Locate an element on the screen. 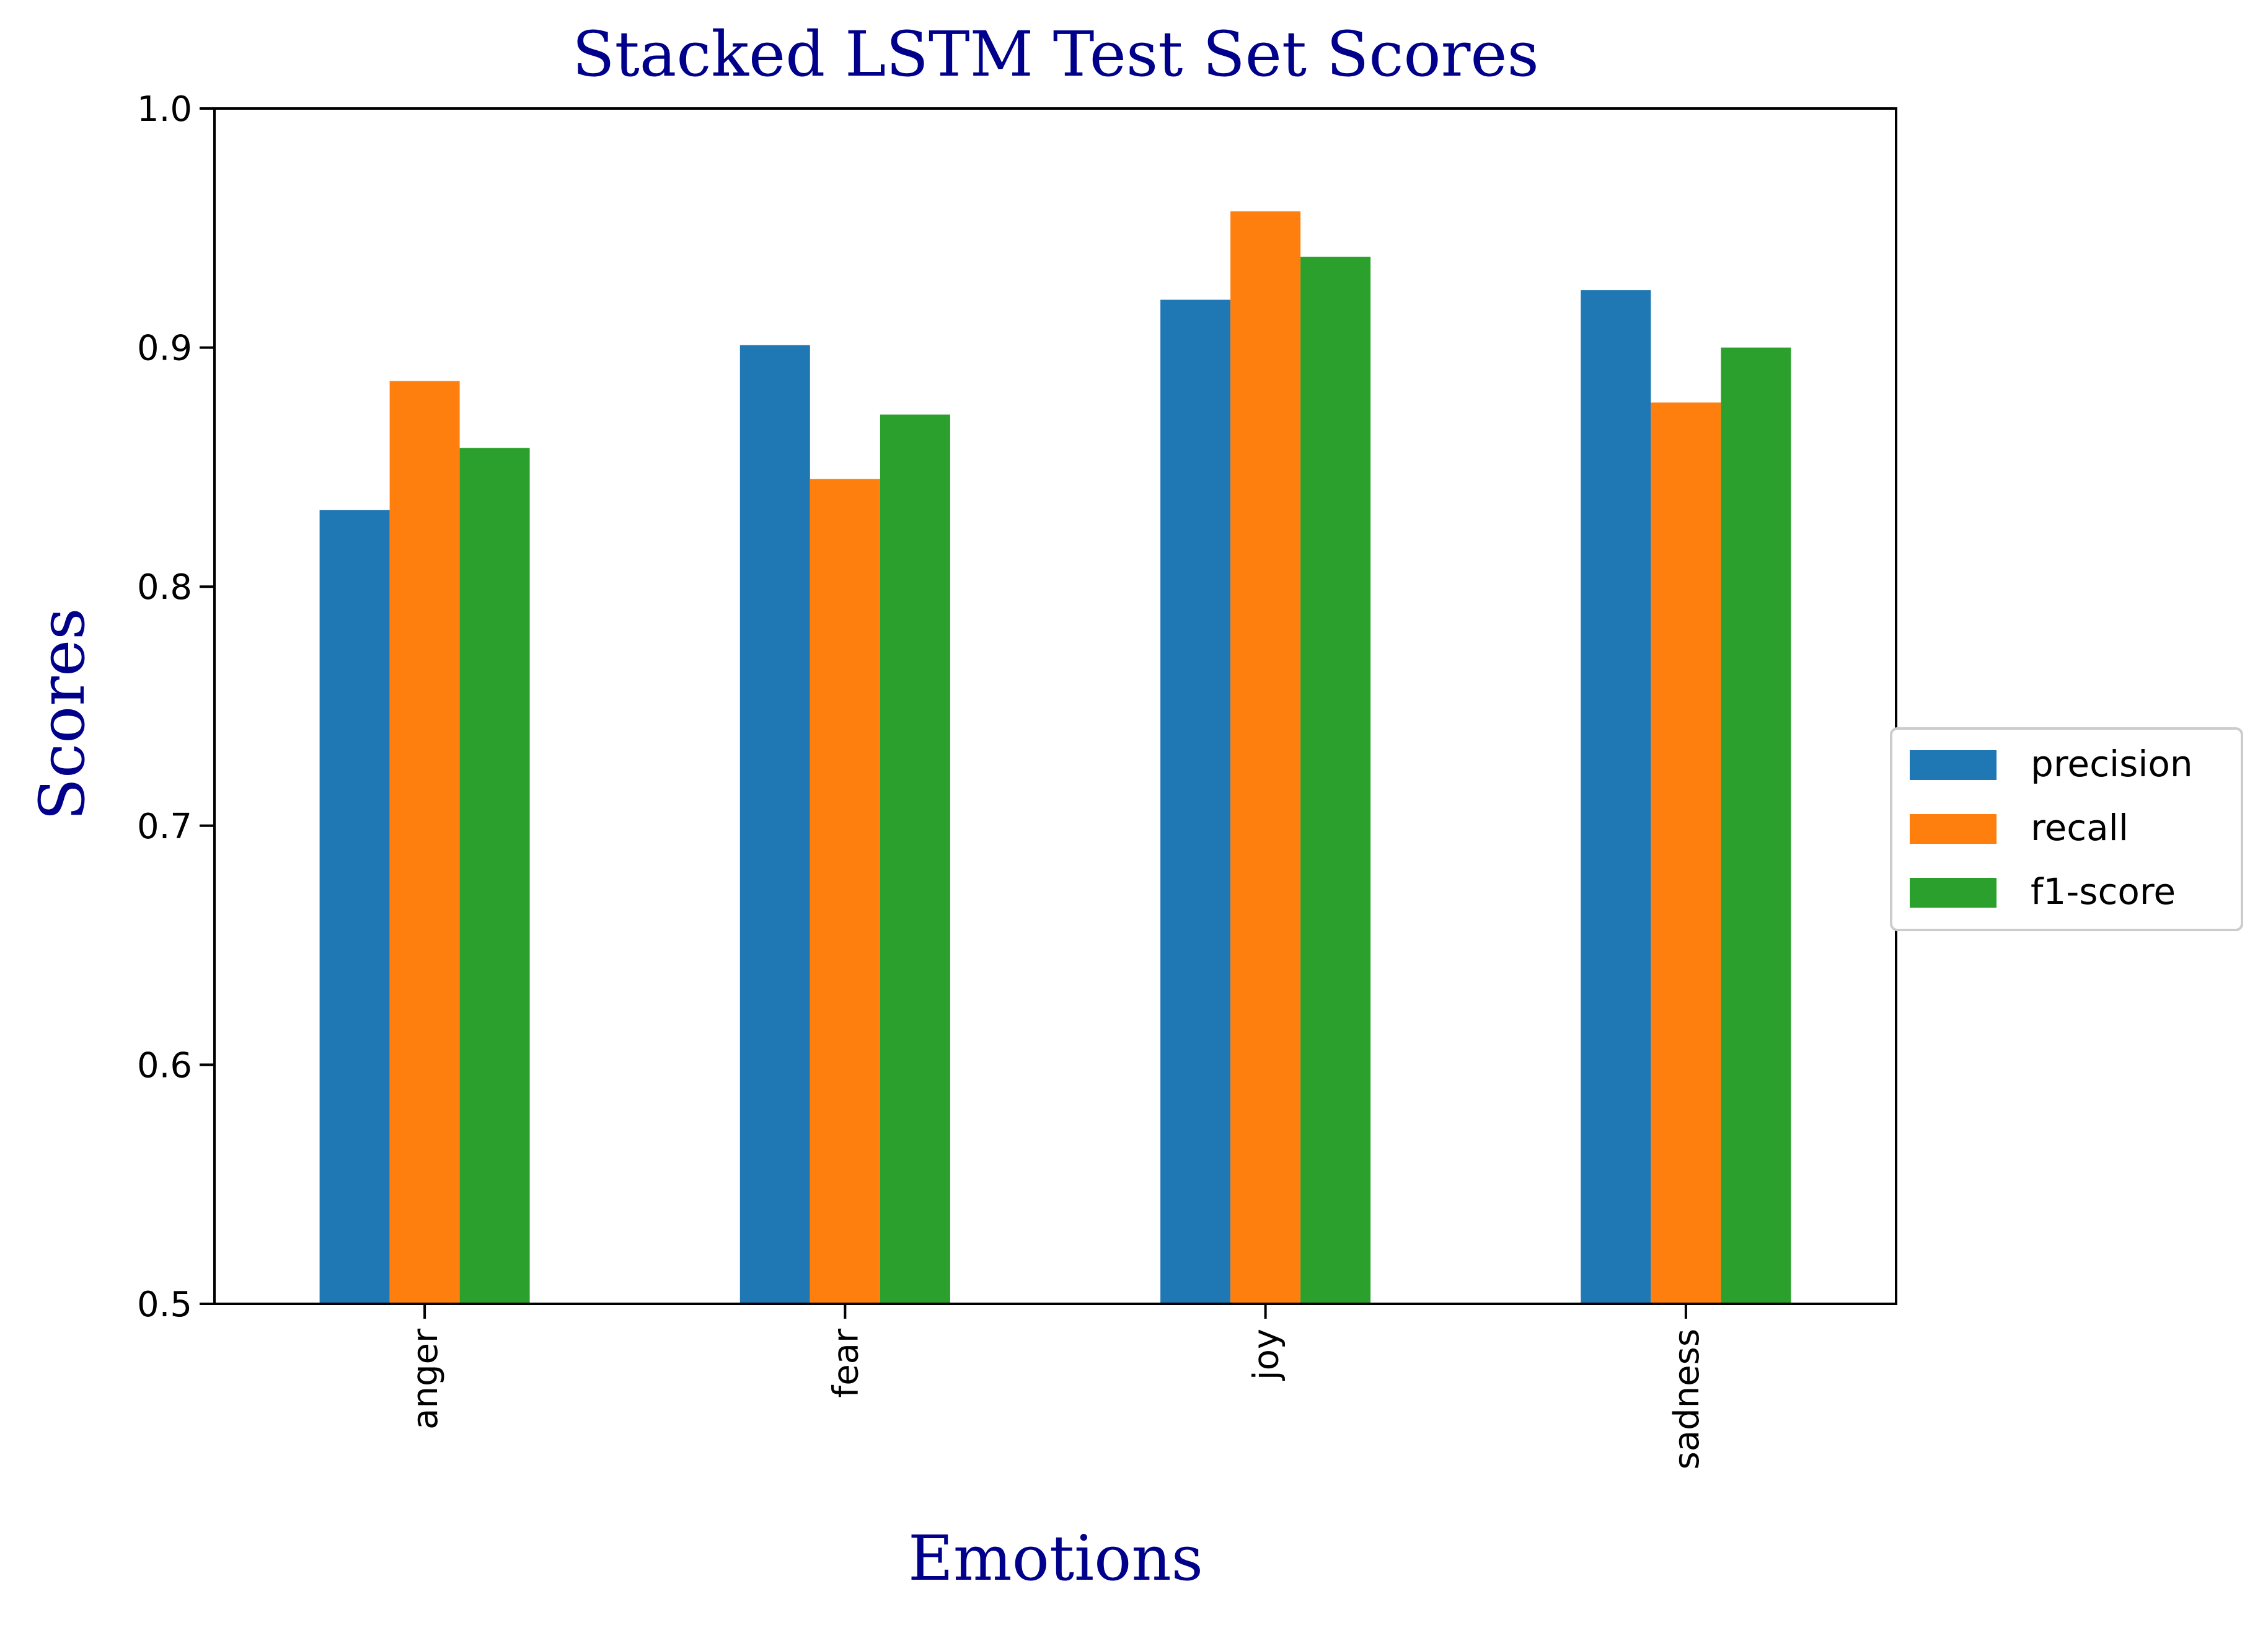 This screenshot has width=2268, height=1625. legend-swatch-precision is located at coordinates (1953, 765).